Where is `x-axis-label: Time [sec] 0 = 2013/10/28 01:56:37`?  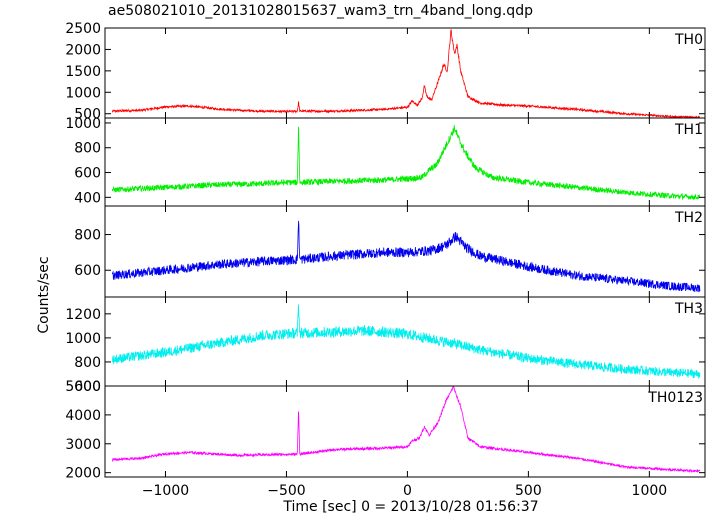
x-axis-label: Time [sec] 0 = 2013/10/28 01:56:37 is located at coordinates (410, 507).